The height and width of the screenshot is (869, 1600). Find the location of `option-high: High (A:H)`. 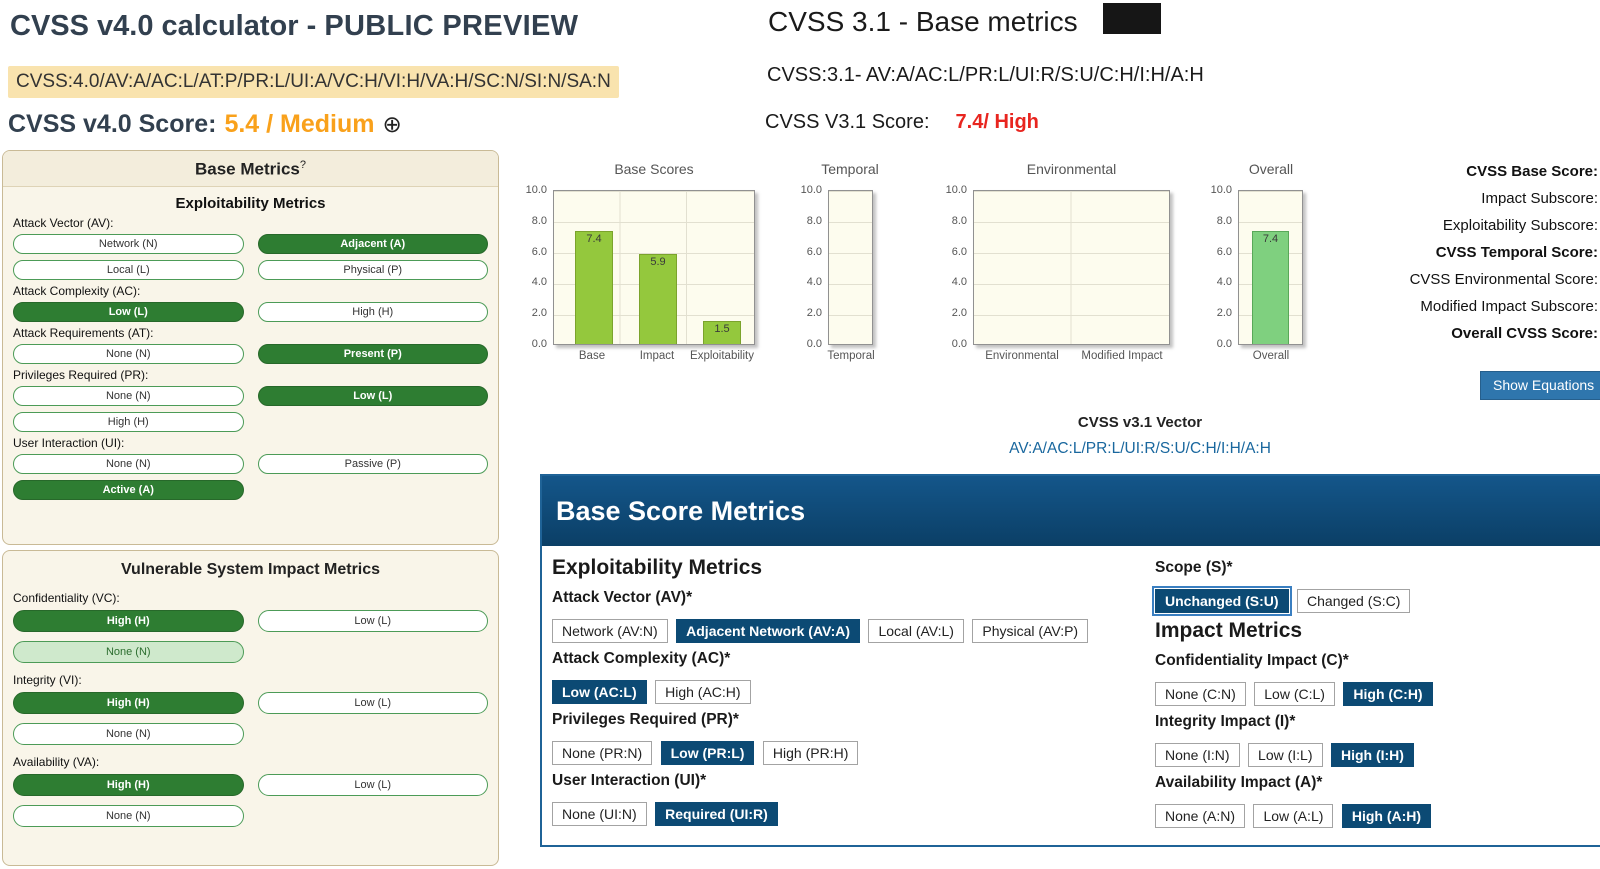

option-high: High (A:H) is located at coordinates (1386, 816).